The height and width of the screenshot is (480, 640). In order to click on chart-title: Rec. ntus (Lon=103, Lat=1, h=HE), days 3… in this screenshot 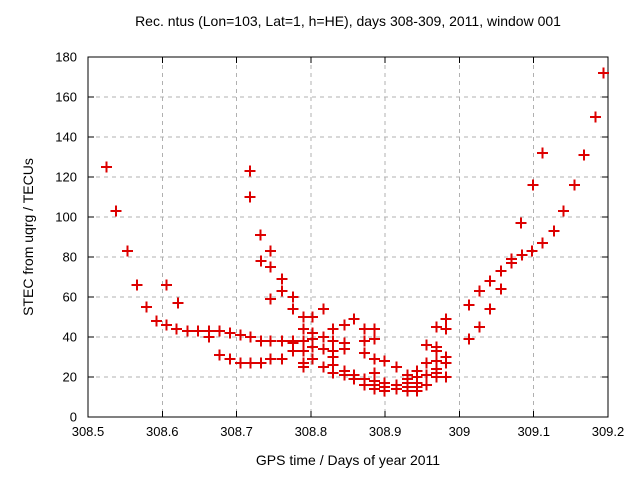, I will do `click(348, 21)`.